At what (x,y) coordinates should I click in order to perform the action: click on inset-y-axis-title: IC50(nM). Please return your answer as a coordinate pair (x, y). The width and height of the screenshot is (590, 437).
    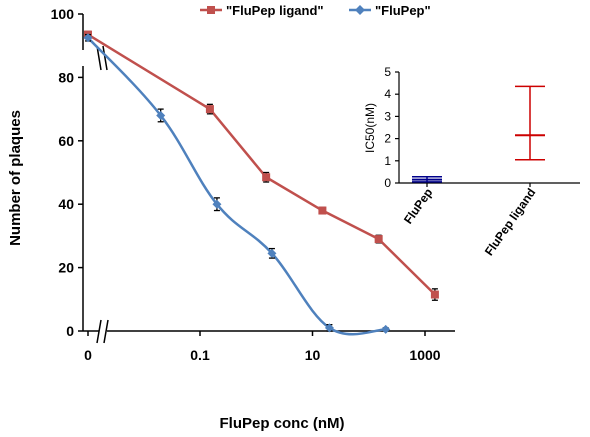
    Looking at the image, I should click on (370, 128).